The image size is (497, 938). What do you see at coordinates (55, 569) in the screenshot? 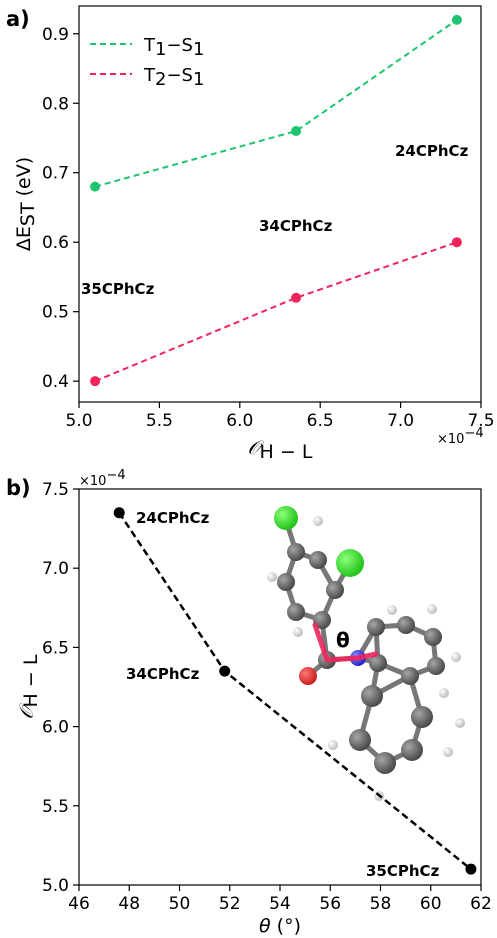
I see `y-tick-label: 7.0` at bounding box center [55, 569].